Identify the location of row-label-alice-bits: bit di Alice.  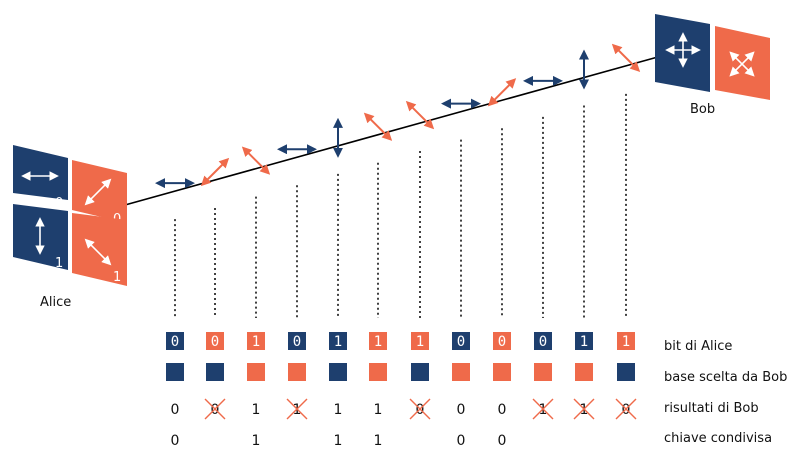
(698, 346).